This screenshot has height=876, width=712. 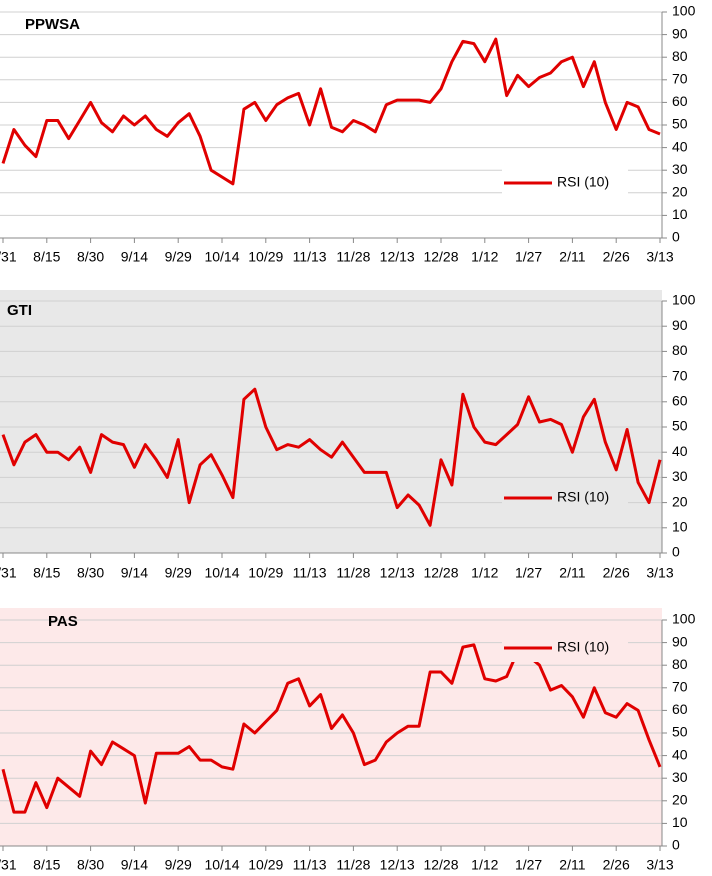 What do you see at coordinates (331, 457) in the screenshot?
I see `line-series` at bounding box center [331, 457].